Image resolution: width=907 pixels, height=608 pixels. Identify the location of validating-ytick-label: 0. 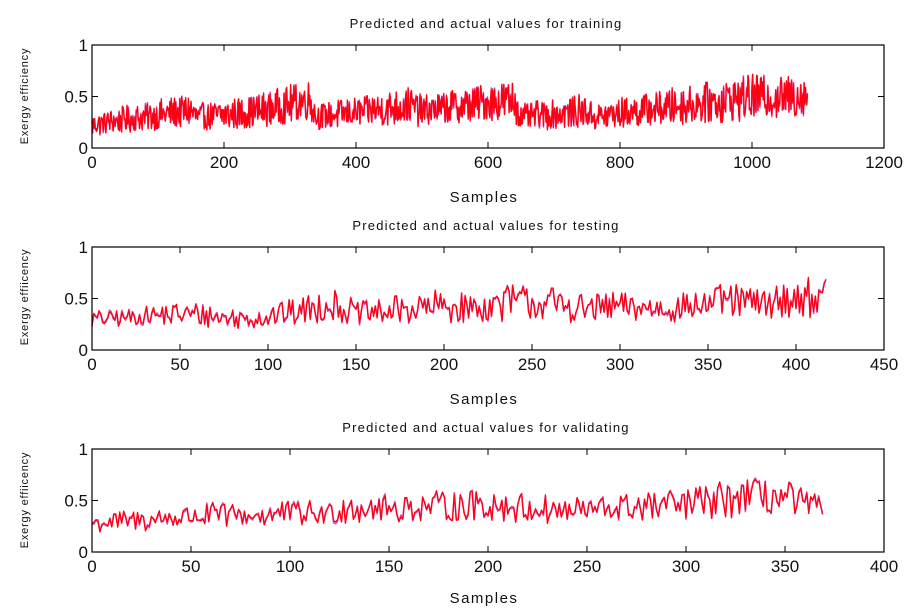
(83, 552).